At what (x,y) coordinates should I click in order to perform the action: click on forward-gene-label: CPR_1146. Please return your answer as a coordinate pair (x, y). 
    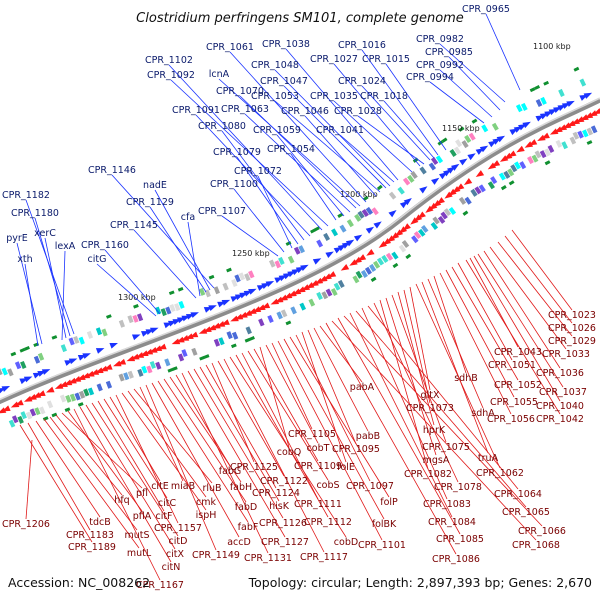
    Looking at the image, I should click on (112, 170).